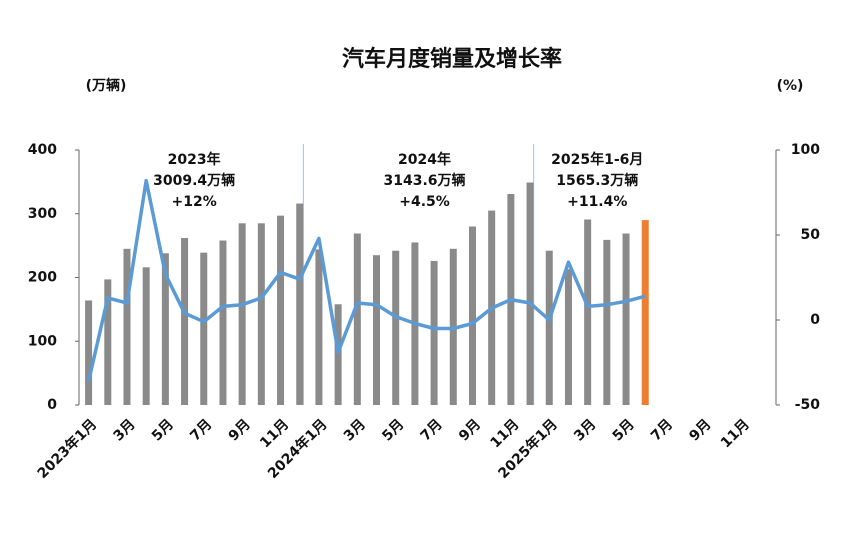  What do you see at coordinates (42, 150) in the screenshot?
I see `y-tick-label: 400` at bounding box center [42, 150].